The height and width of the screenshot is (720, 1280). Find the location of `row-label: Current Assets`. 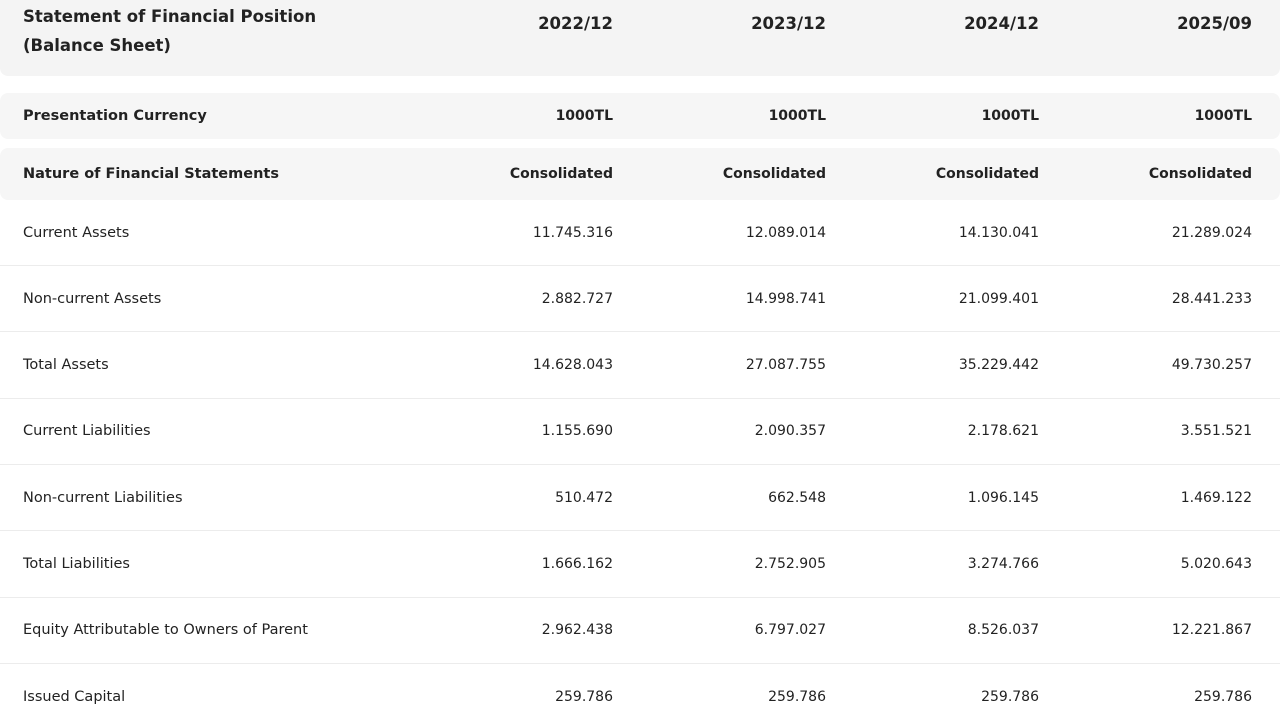

row-label: Current Assets is located at coordinates (76, 232).